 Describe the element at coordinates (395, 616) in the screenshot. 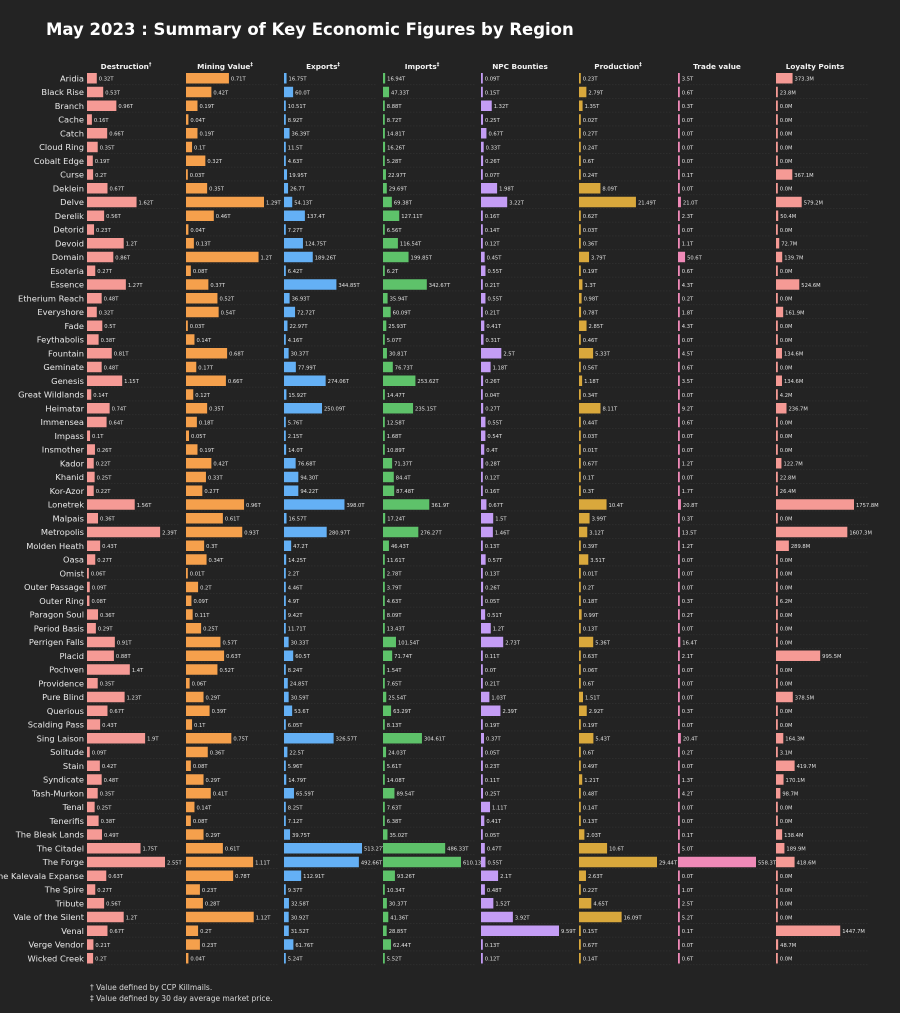

I see `value-label: 8.09T` at that location.